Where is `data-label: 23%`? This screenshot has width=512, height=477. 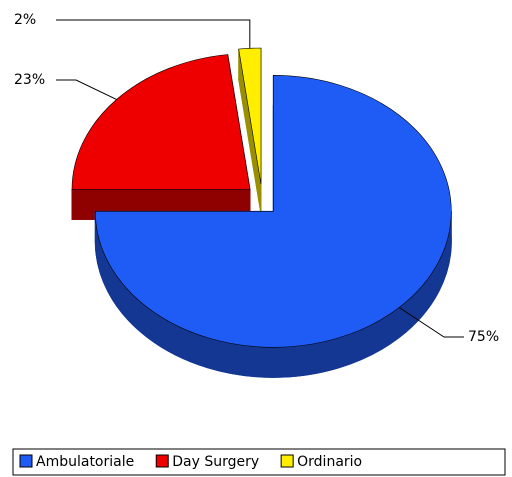
data-label: 23% is located at coordinates (29, 80).